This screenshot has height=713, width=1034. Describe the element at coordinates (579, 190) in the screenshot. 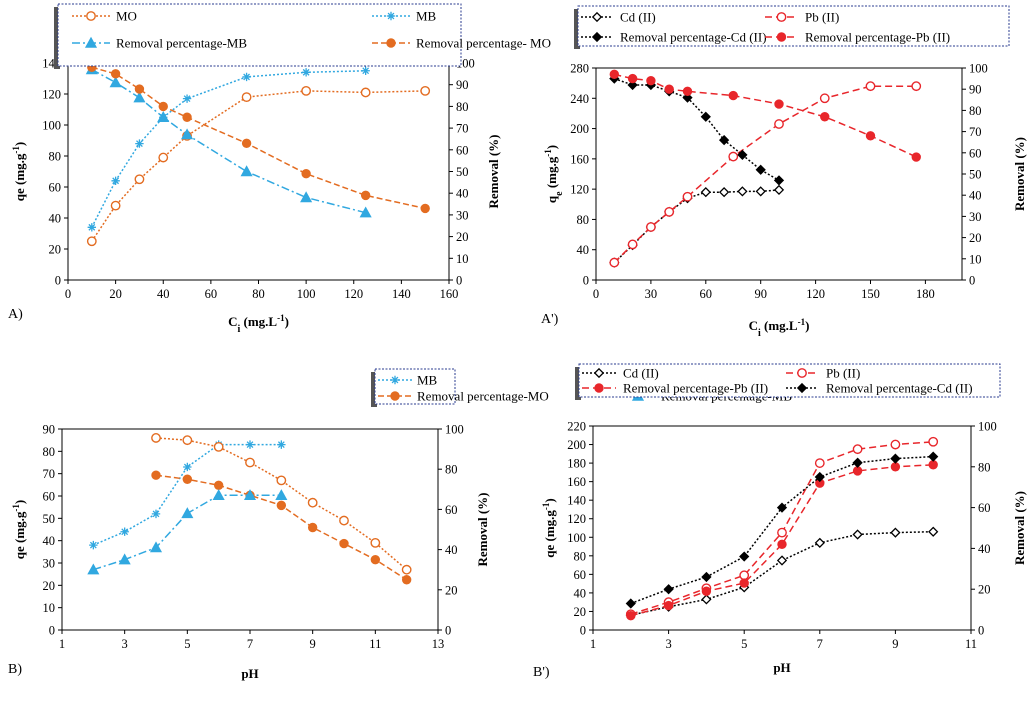

I see `y-tick-label: 120` at that location.